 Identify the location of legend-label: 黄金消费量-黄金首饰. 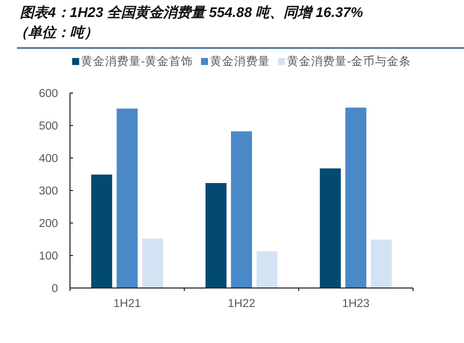
(137, 61).